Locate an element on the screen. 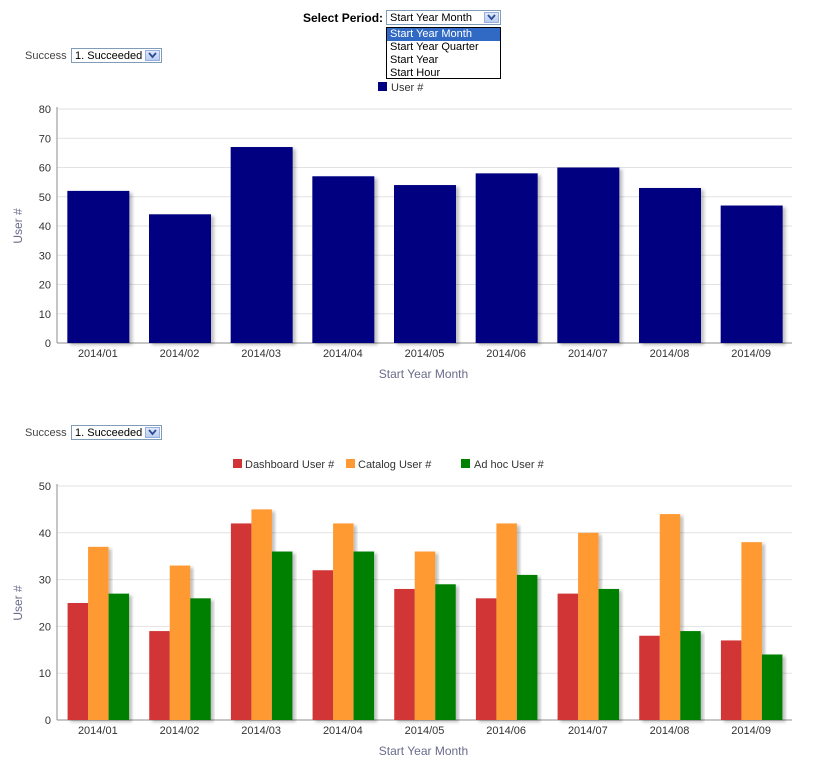  period-option: Start Year is located at coordinates (414, 60).